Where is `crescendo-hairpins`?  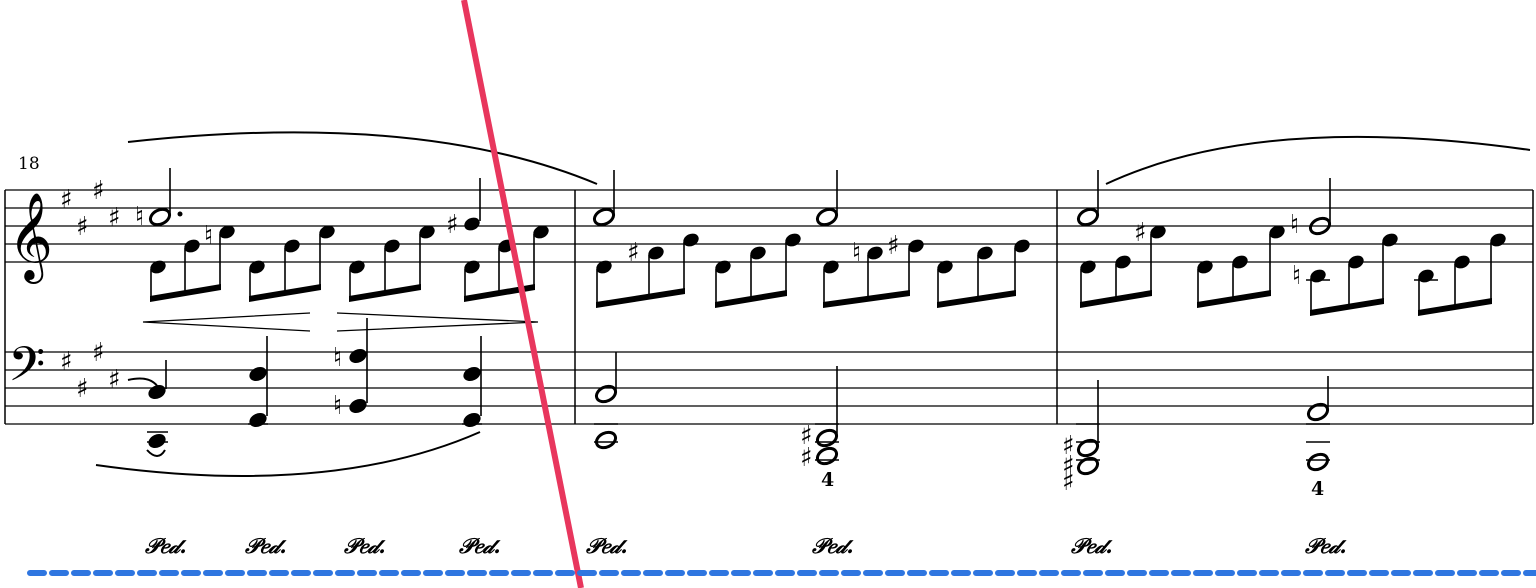
crescendo-hairpins is located at coordinates (340, 322).